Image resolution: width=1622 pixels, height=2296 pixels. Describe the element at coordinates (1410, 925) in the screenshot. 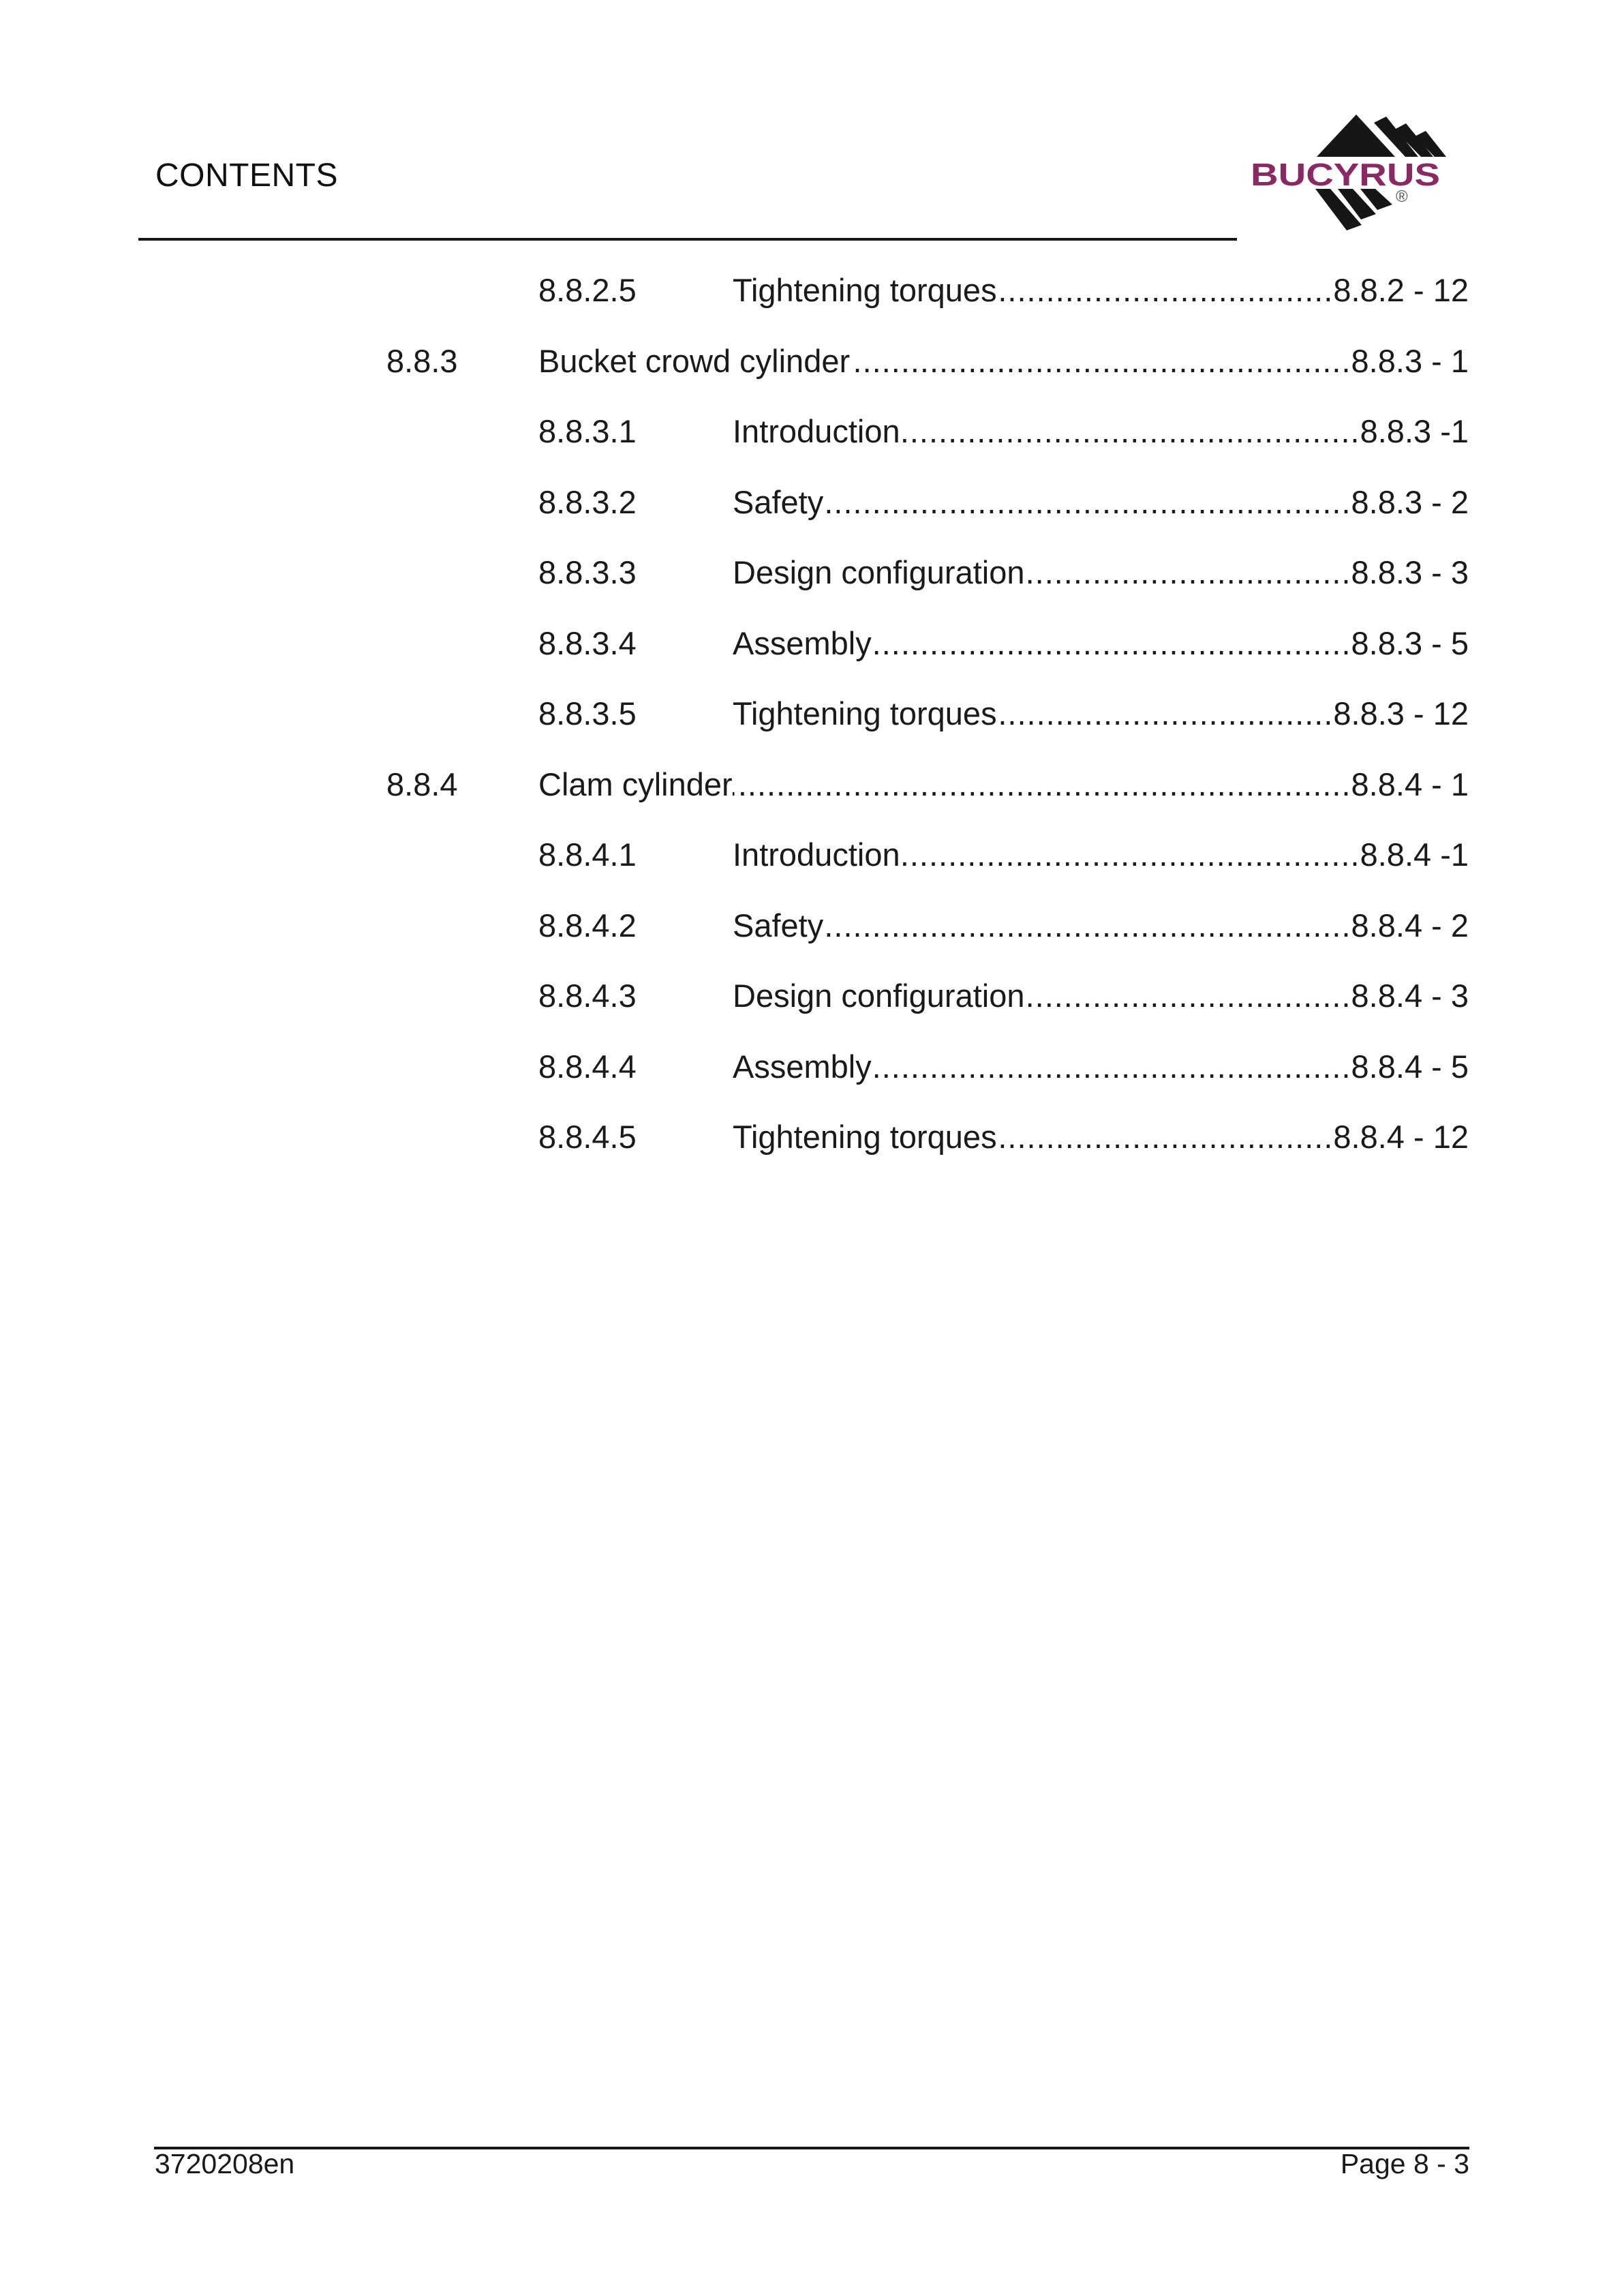

I see `toc-entry-pageref: 8.8.4 - 2` at that location.